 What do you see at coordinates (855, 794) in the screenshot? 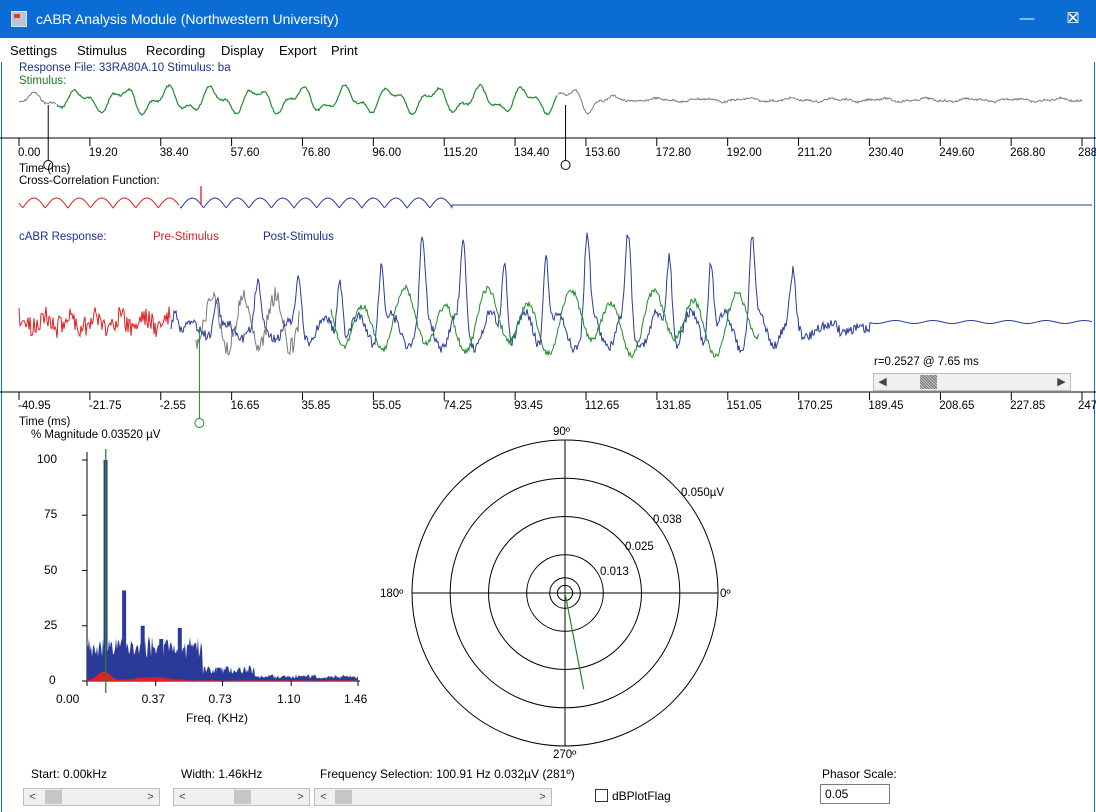
I see `phasor-scale-input: 0.05` at bounding box center [855, 794].